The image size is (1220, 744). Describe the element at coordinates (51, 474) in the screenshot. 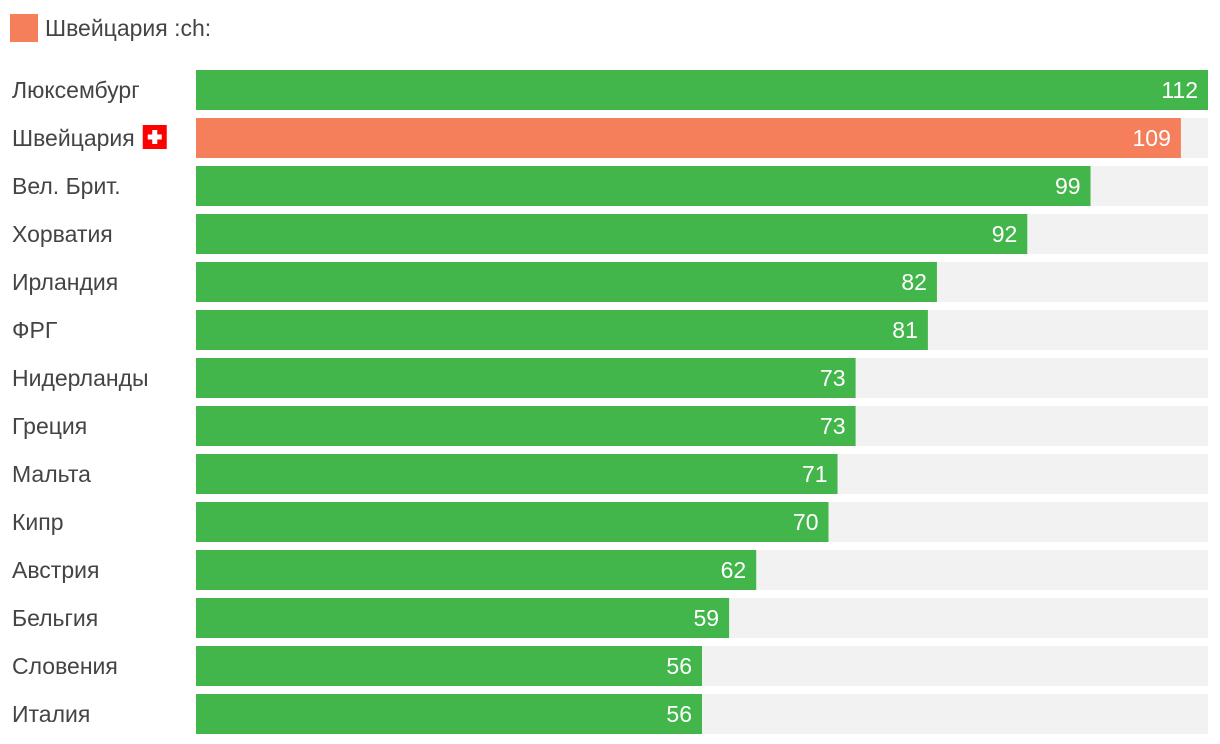

I see `category-label: Мальта` at that location.